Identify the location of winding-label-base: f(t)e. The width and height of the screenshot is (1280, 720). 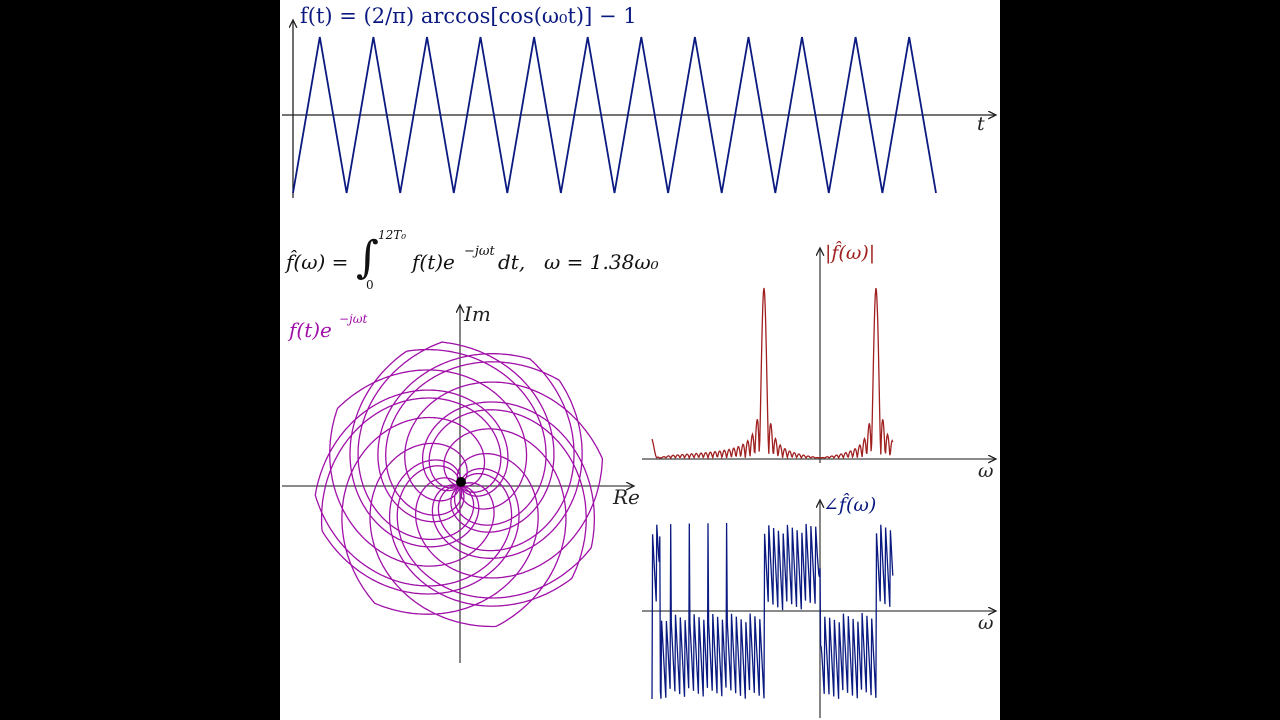
(310, 330).